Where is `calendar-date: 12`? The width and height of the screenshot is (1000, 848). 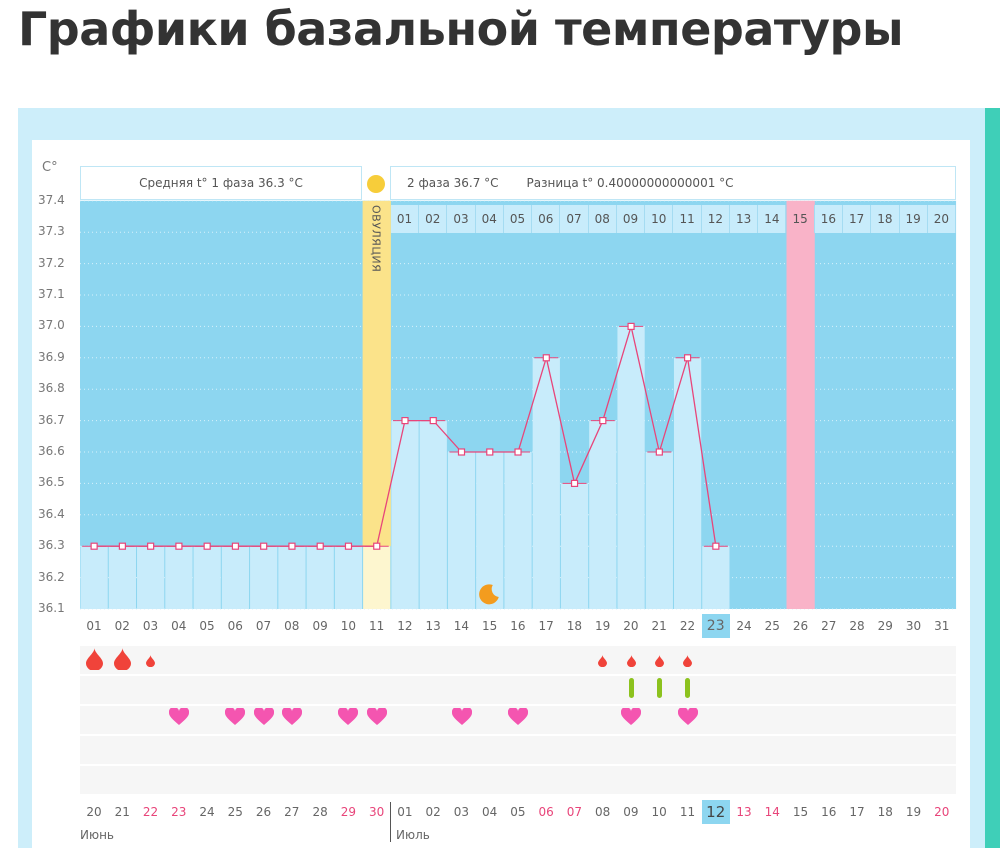
calendar-date: 12 is located at coordinates (715, 812).